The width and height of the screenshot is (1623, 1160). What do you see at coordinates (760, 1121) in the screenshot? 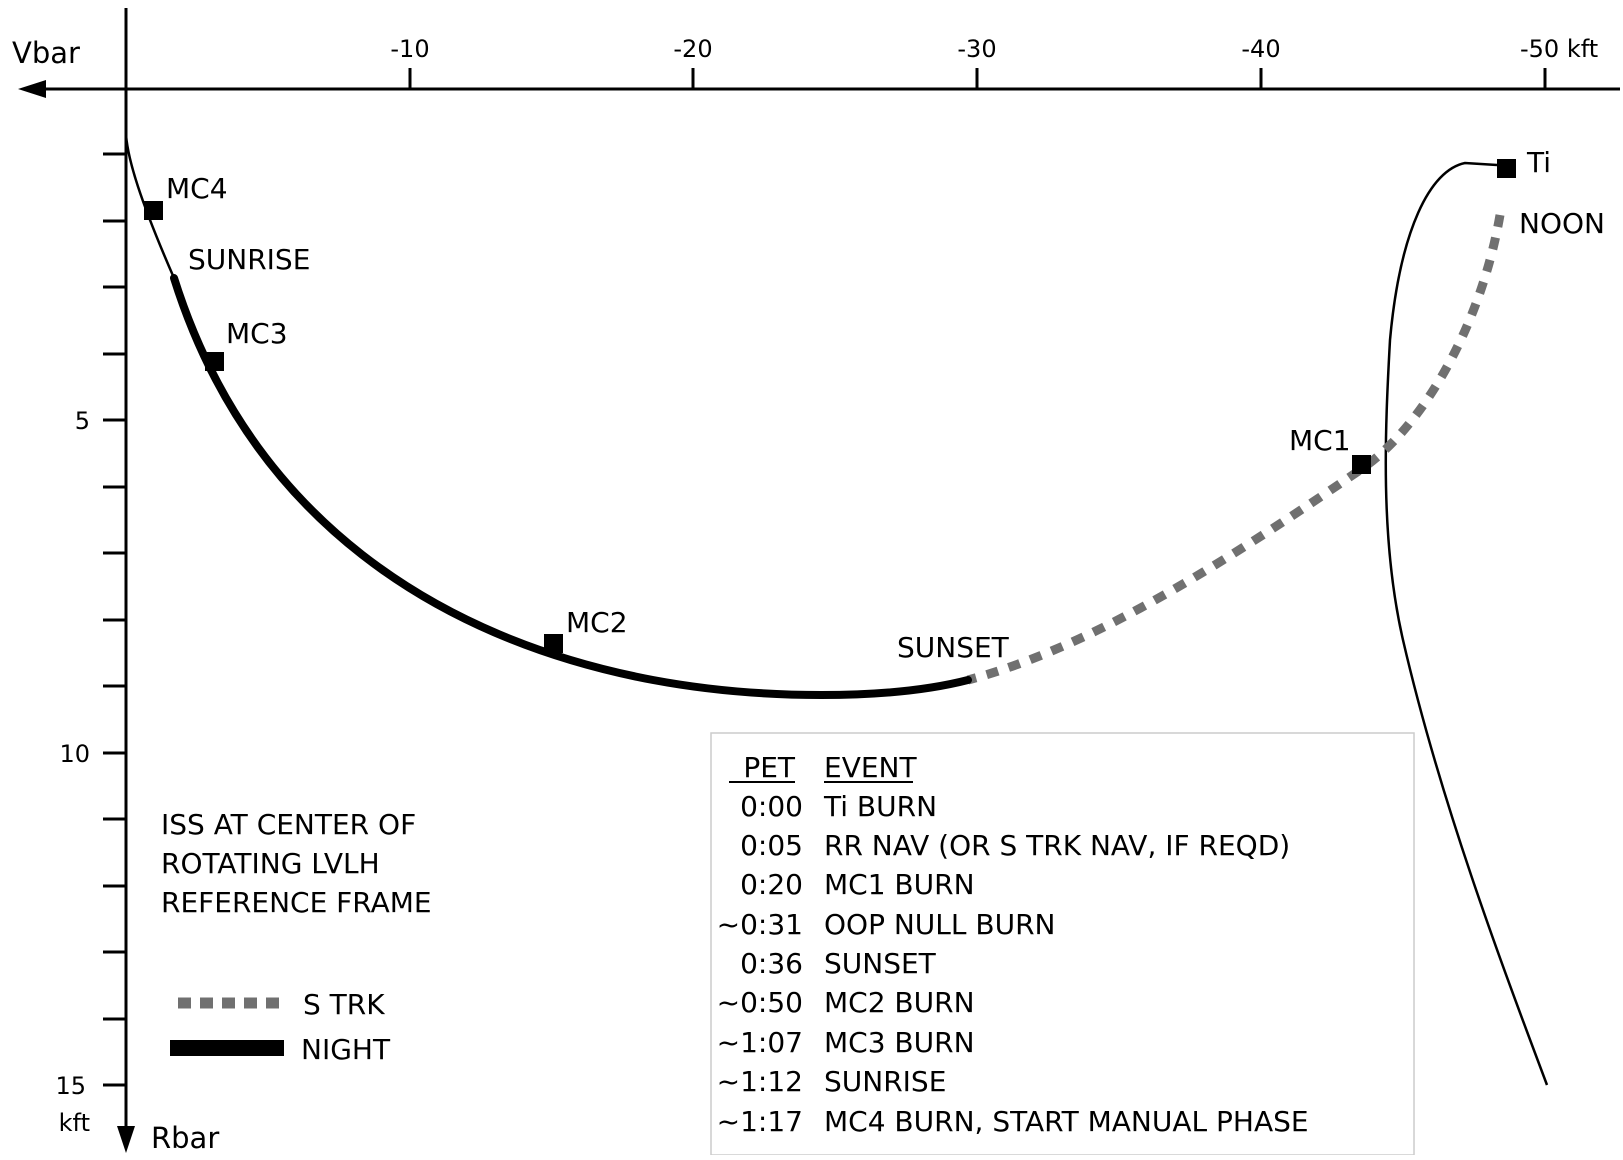
I see `timeline-pet: ~1:17` at bounding box center [760, 1121].